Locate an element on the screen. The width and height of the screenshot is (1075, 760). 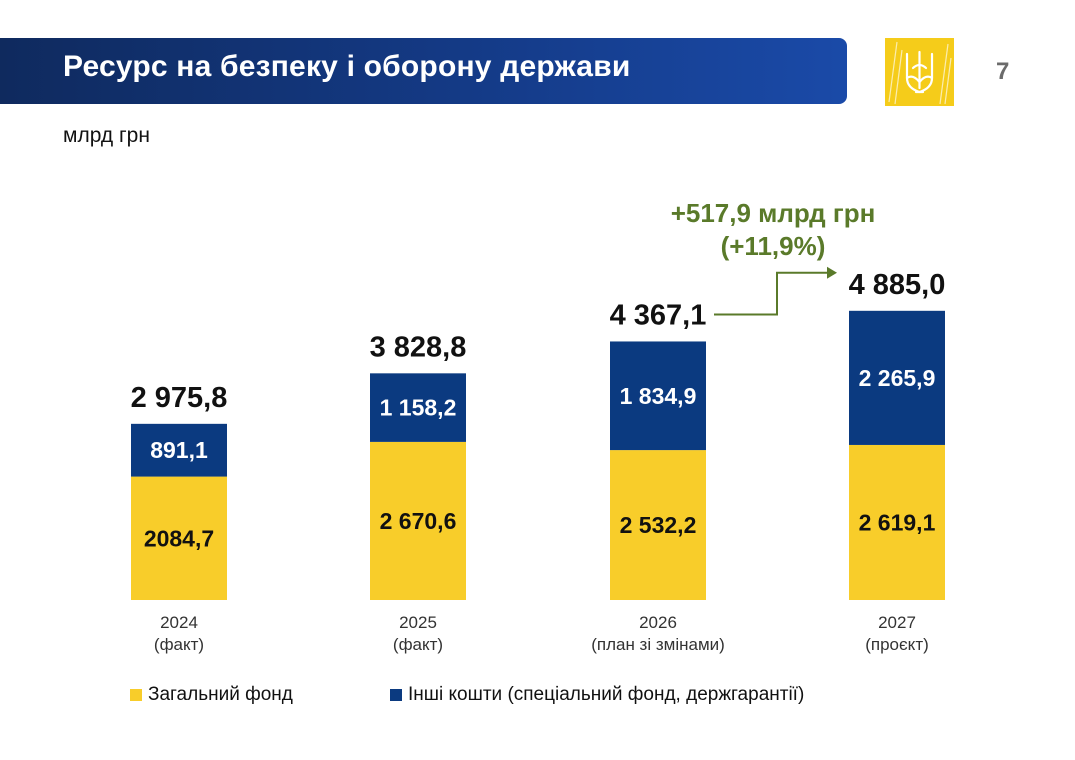
bar-value-label: 2 670,6 is located at coordinates (418, 521).